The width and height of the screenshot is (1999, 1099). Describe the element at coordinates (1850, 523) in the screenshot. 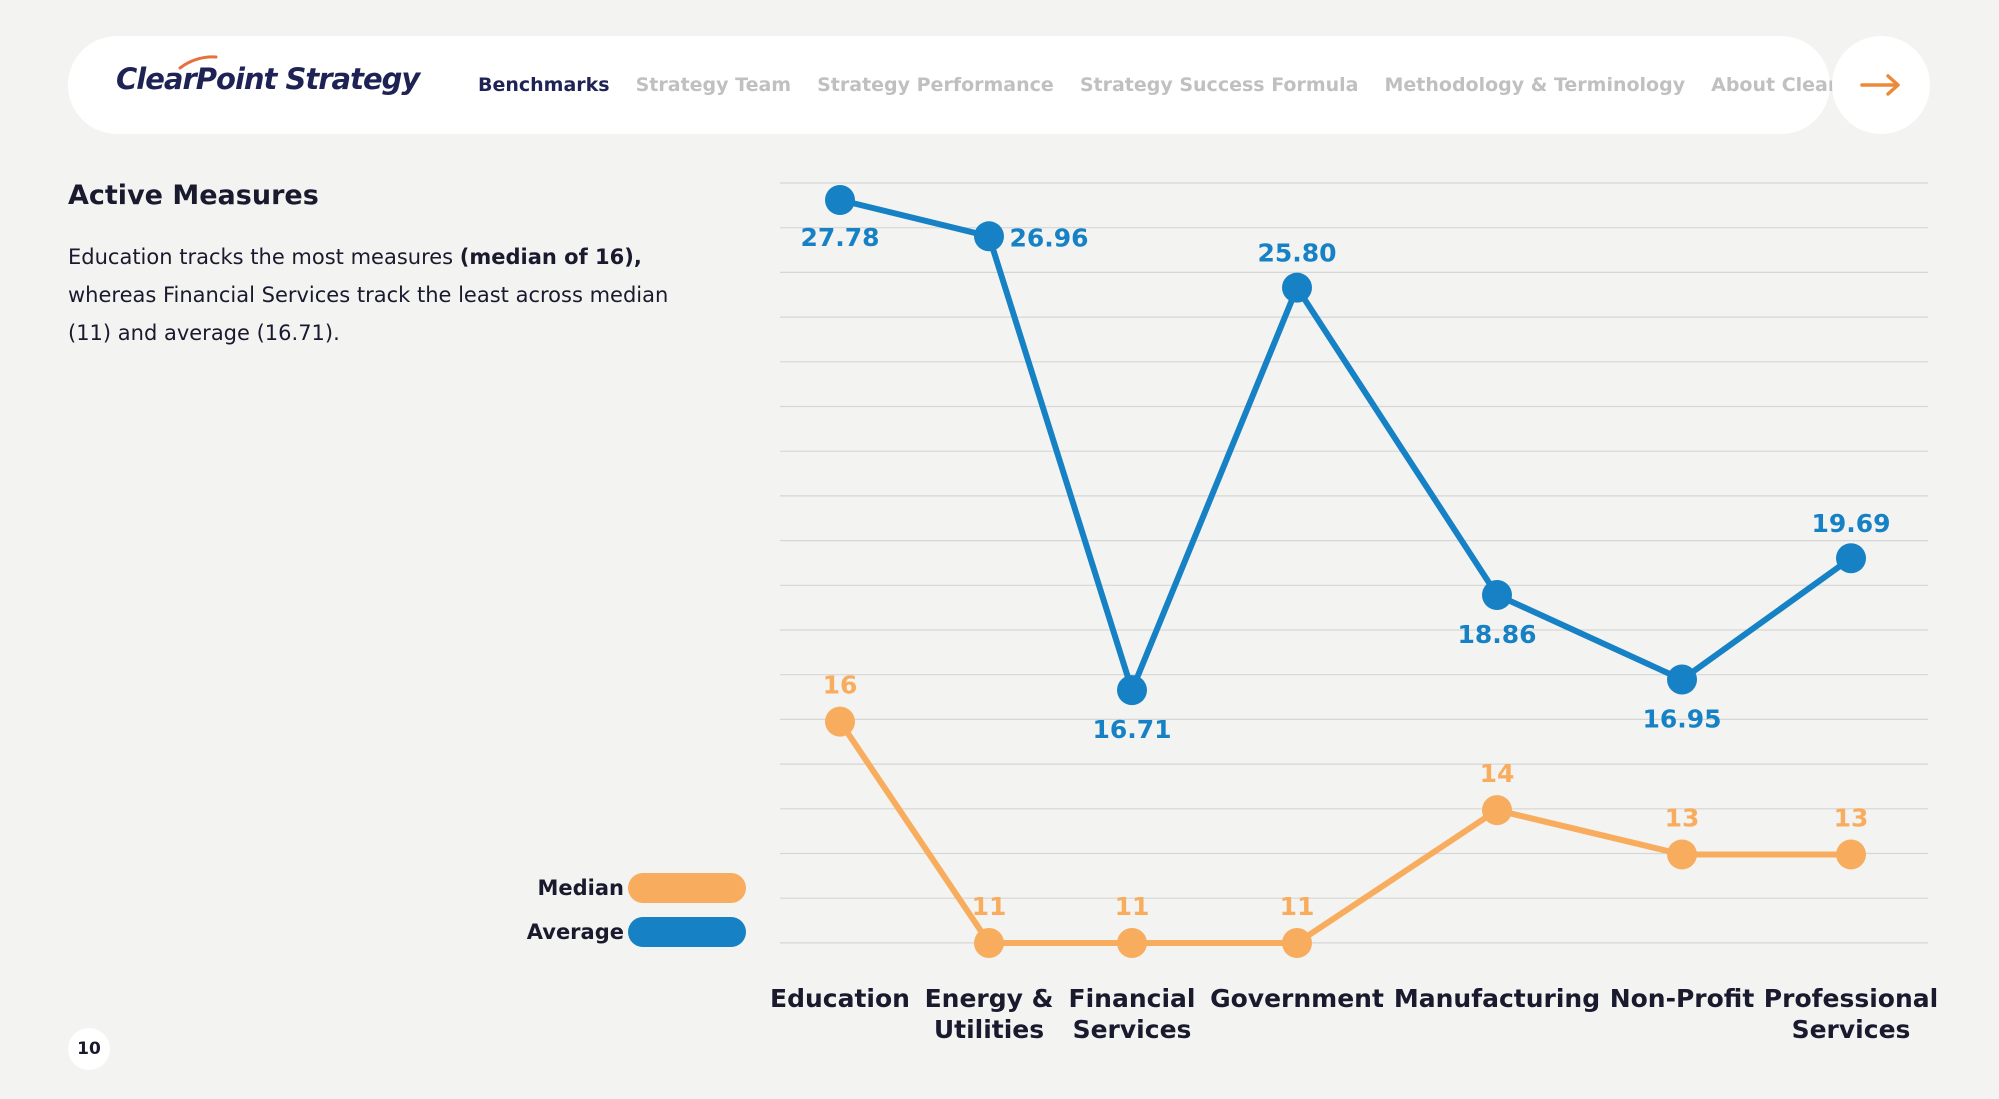

I see `data-label-average: 19.69` at that location.